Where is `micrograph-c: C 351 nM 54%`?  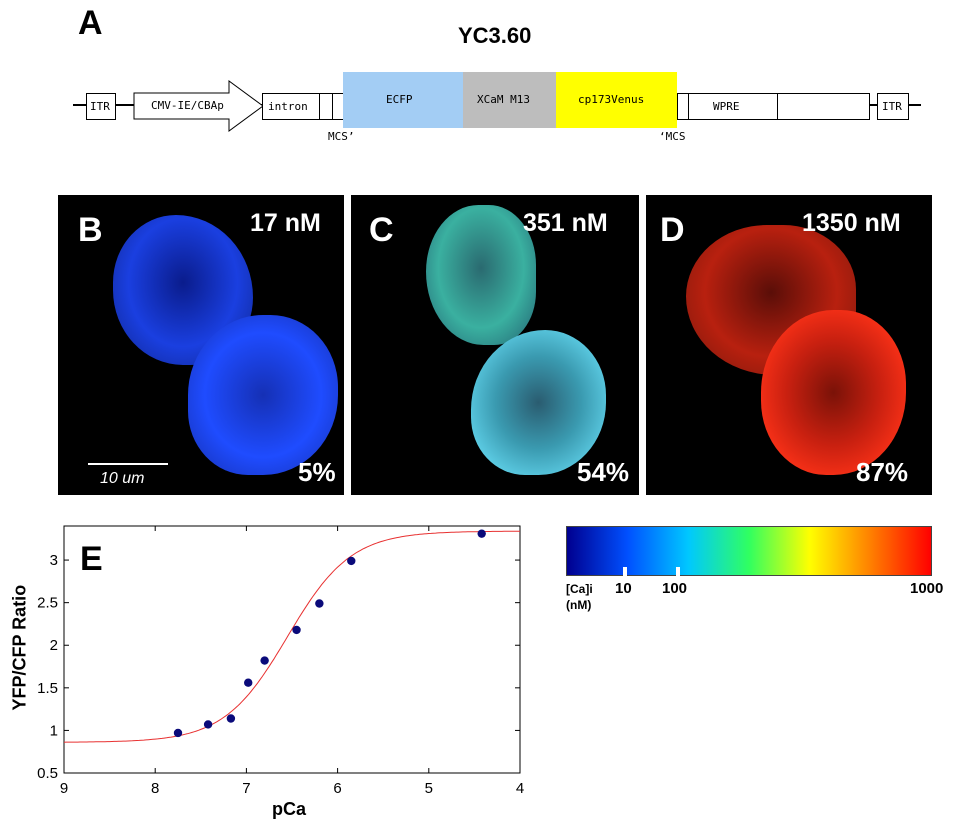
micrograph-c: C 351 nM 54% is located at coordinates (495, 345).